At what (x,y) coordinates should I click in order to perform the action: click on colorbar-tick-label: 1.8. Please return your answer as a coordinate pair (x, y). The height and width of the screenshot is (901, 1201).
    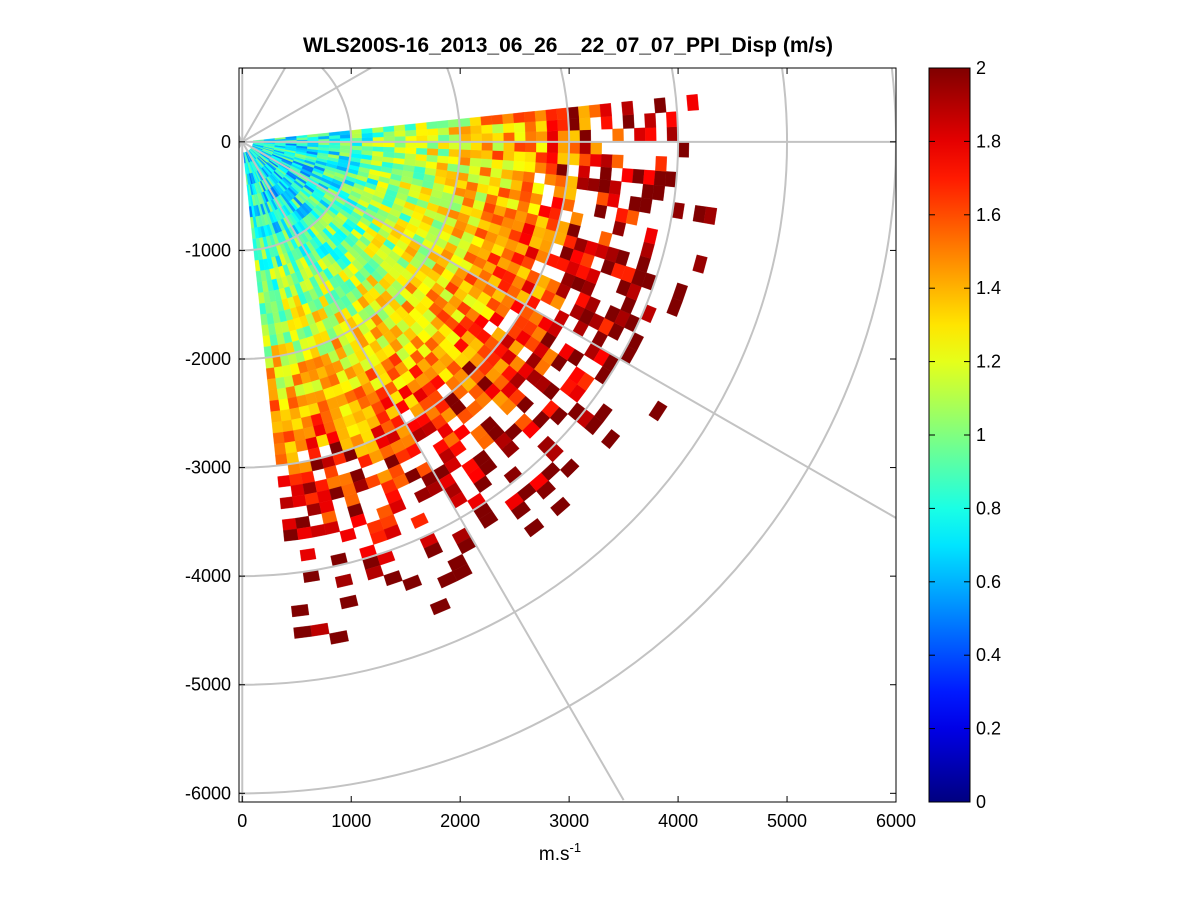
    Looking at the image, I should click on (988, 141).